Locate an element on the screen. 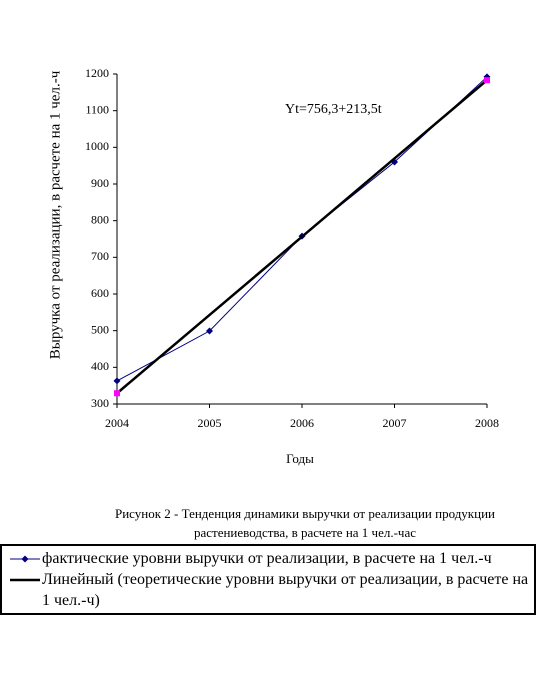 The width and height of the screenshot is (536, 684). x-tick-label: 2005 is located at coordinates (210, 423).